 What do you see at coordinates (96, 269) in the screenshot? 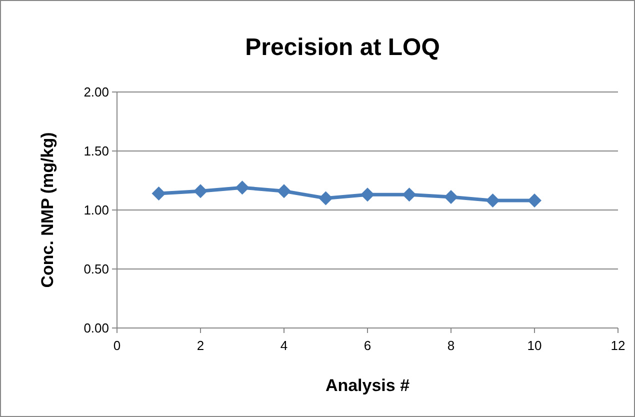
I see `y-tick-label: 0.50` at bounding box center [96, 269].